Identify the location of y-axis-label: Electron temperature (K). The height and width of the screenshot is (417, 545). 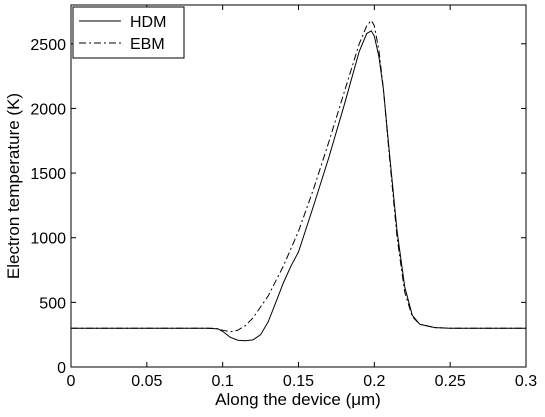
(13, 186).